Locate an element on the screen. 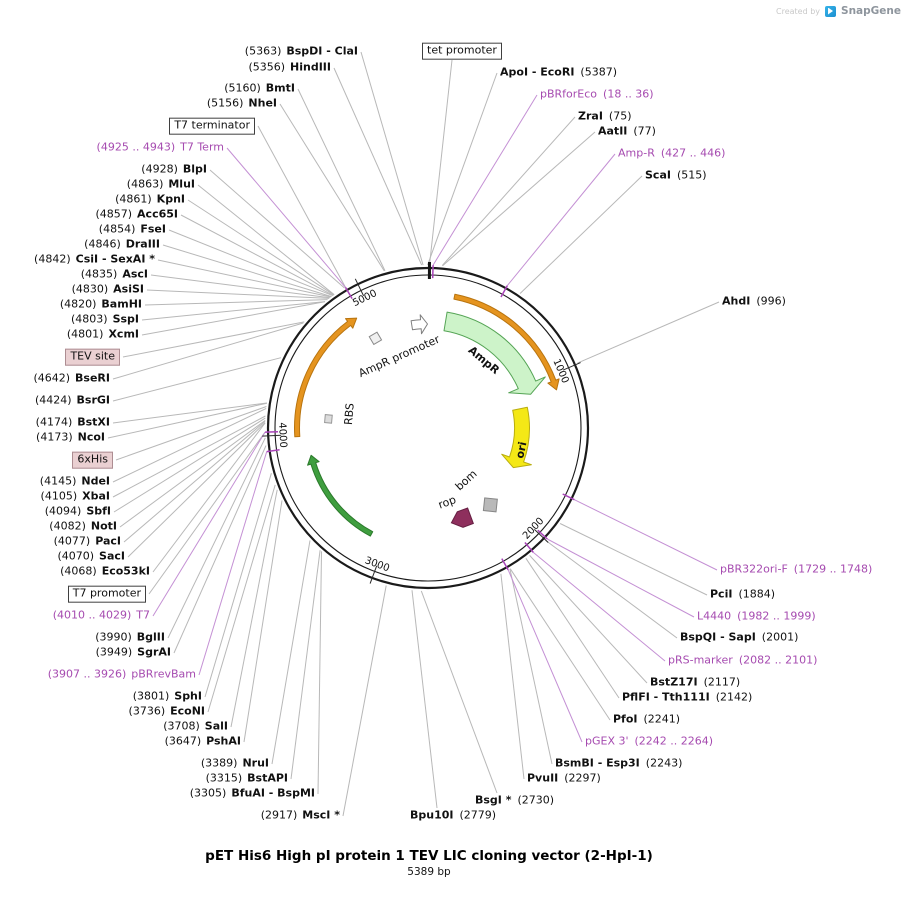 The height and width of the screenshot is (914, 907). map-label-xbai: (4105) XbaI is located at coordinates (75, 496).